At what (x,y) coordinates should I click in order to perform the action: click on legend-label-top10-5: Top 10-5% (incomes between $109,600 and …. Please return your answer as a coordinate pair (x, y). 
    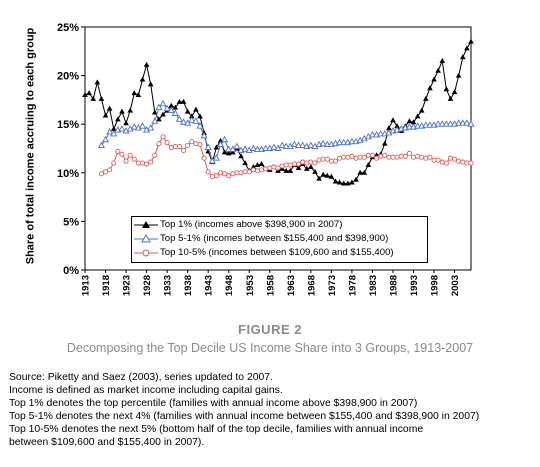
    Looking at the image, I should click on (277, 252).